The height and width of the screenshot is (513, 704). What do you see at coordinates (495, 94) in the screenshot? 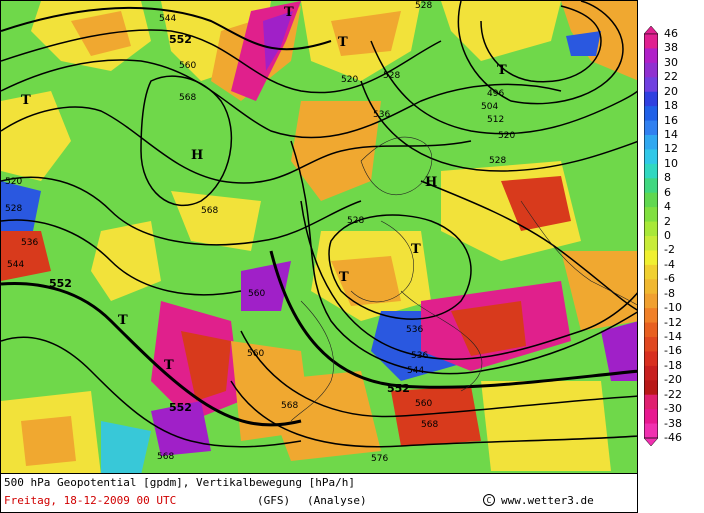
I see `contour-label: 496` at bounding box center [495, 94].